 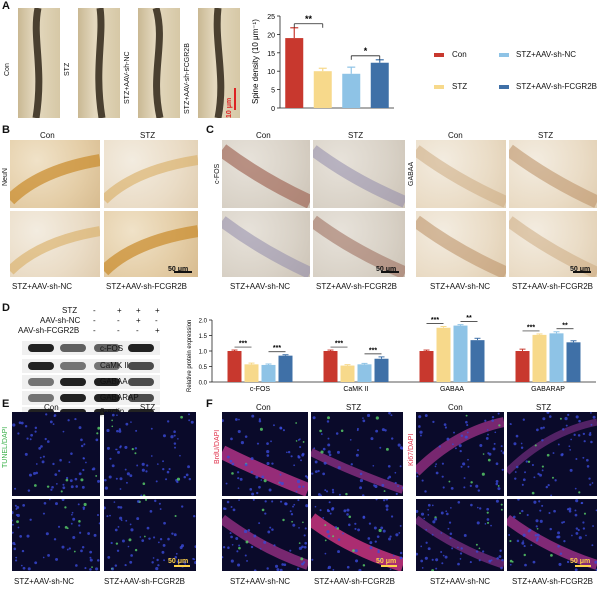 What do you see at coordinates (150, 454) in the screenshot?
I see `tunel-image-stz` at bounding box center [150, 454].